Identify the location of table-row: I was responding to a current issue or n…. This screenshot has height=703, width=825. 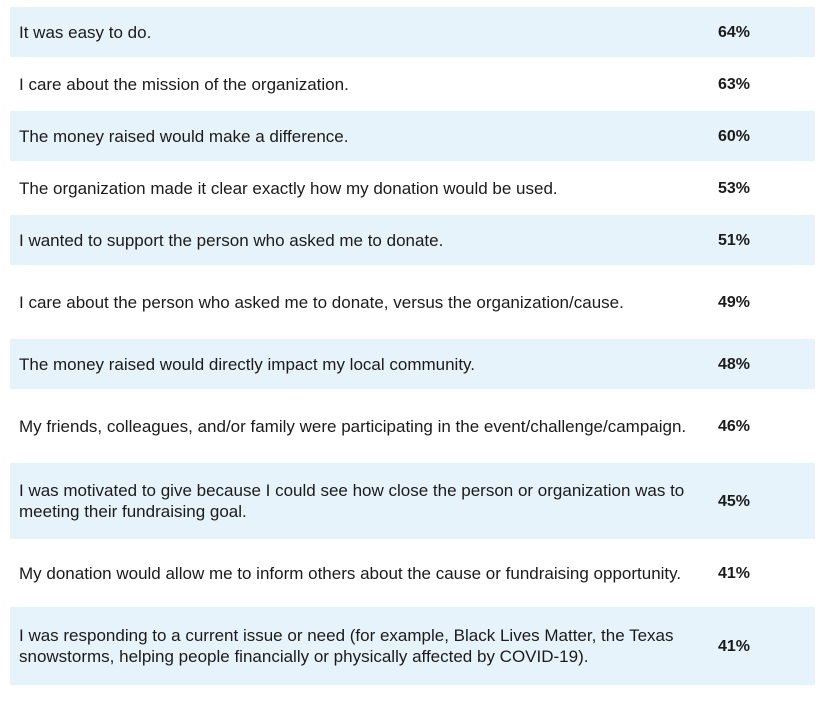
(412, 647).